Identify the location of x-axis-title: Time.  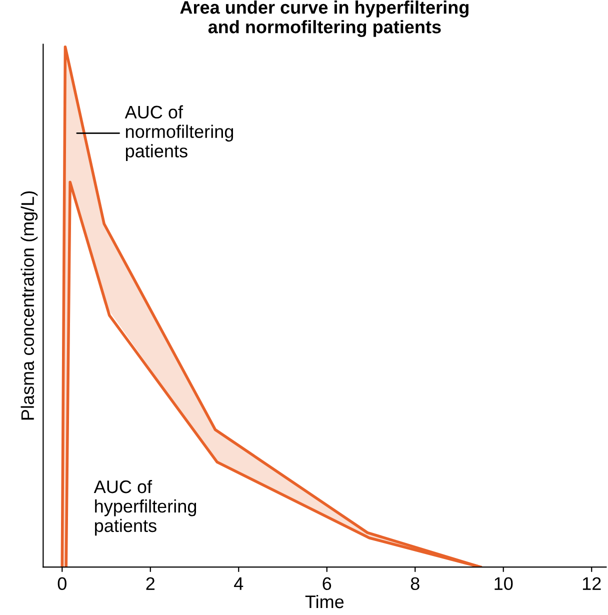
(324, 601).